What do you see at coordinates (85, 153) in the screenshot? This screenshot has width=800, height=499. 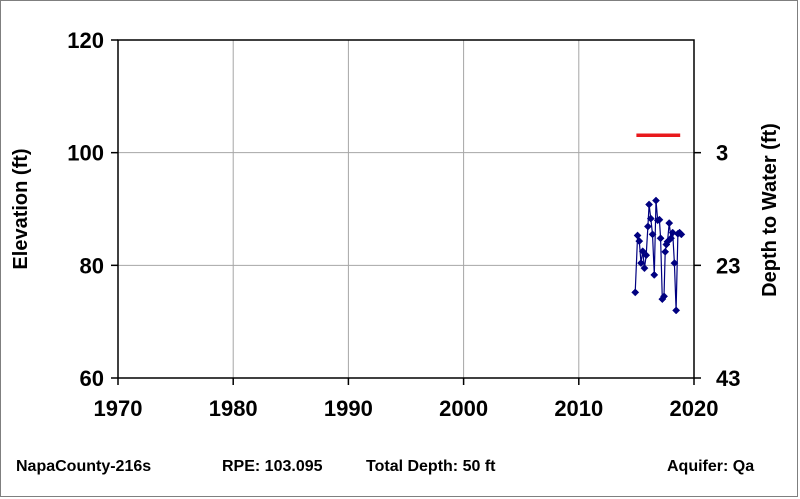 I see `y-tick-label: 100` at bounding box center [85, 153].